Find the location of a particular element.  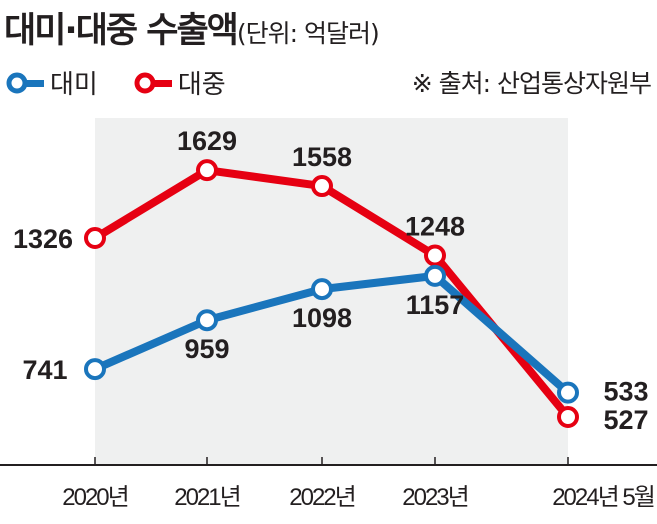

legend-item-cn: 대중 is located at coordinates (180, 82).